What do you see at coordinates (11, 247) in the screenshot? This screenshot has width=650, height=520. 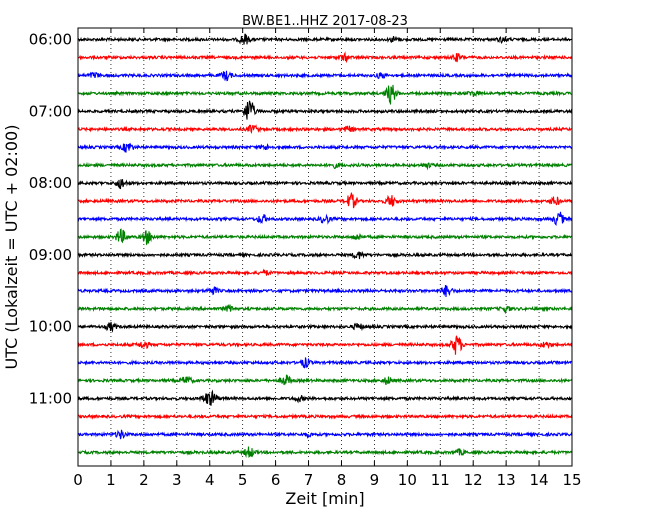 I see `y-axis-label: UTC (Lokalzeit = UTC + 02:00)` at bounding box center [11, 247].